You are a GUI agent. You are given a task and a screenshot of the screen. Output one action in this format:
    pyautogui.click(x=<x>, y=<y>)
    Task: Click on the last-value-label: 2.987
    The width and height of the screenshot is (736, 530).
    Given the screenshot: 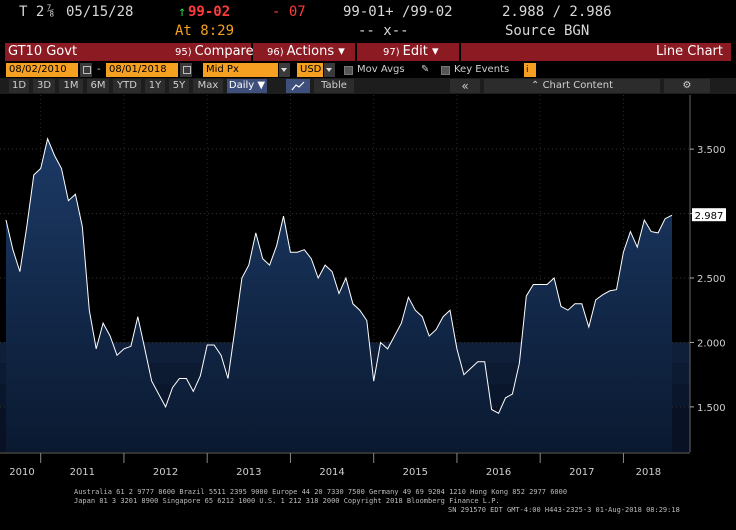 What is the action you would take?
    pyautogui.click(x=709, y=216)
    